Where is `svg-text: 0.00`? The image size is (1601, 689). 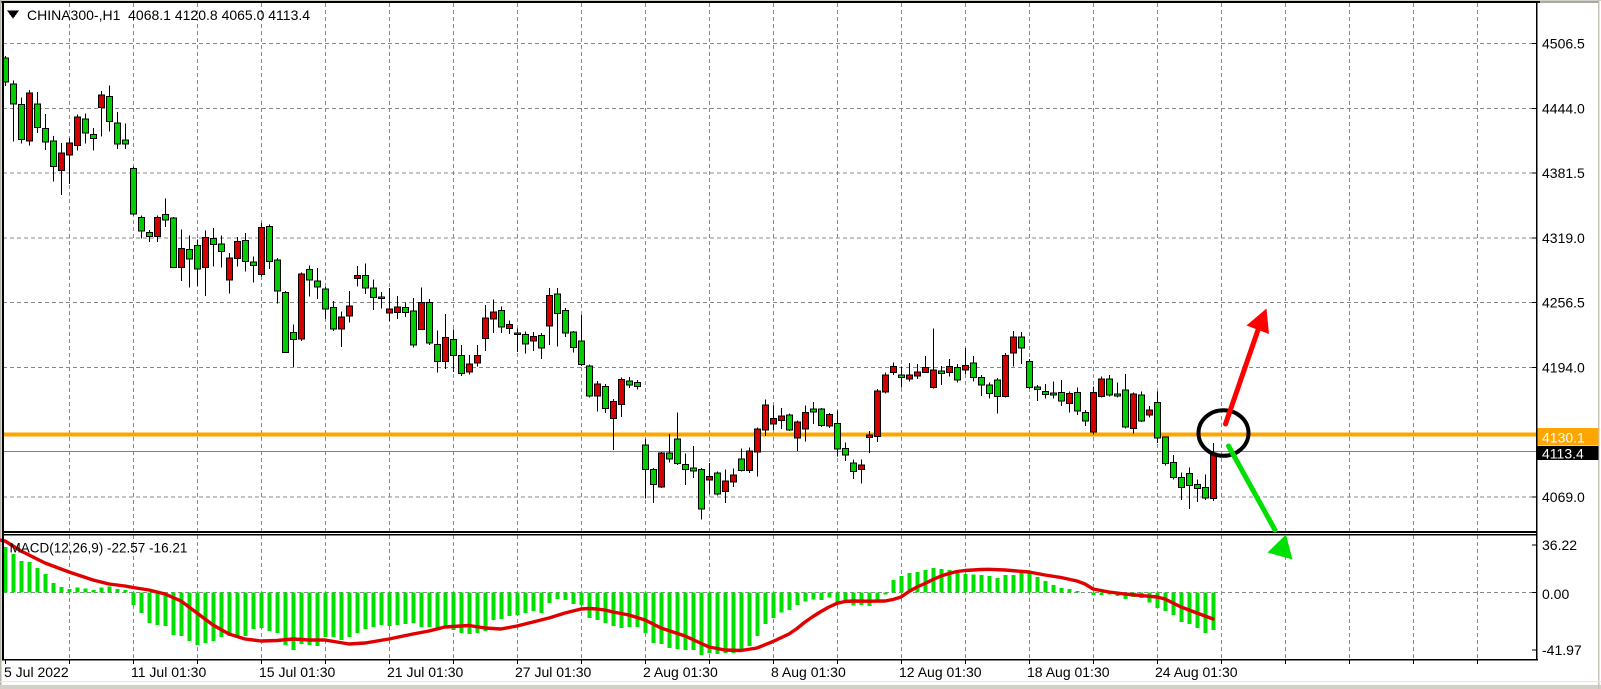 svg-text: 0.00 is located at coordinates (1555, 594).